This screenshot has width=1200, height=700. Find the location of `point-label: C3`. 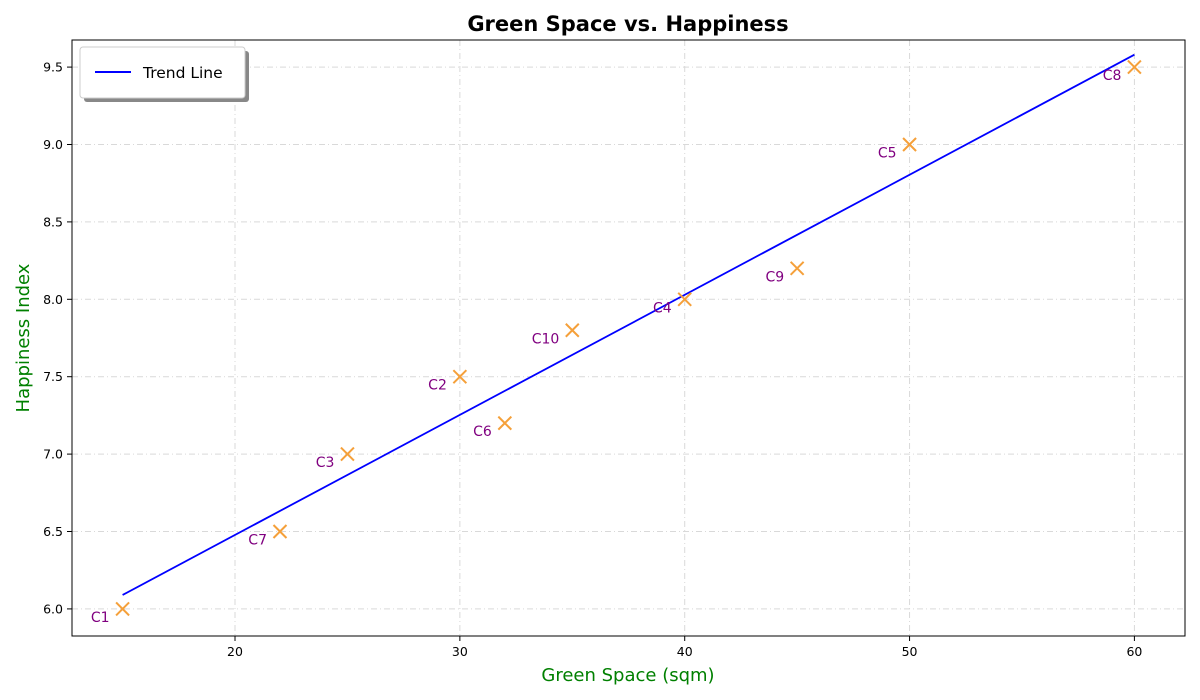

point-label: C3 is located at coordinates (325, 463).